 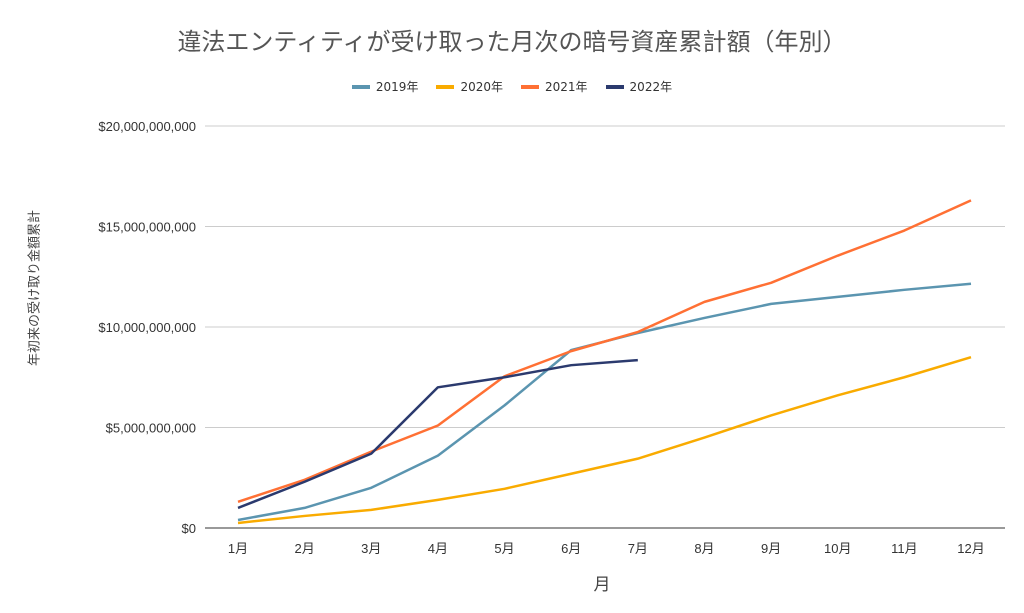 What do you see at coordinates (437, 434) in the screenshot?
I see `series-line-2022年` at bounding box center [437, 434].